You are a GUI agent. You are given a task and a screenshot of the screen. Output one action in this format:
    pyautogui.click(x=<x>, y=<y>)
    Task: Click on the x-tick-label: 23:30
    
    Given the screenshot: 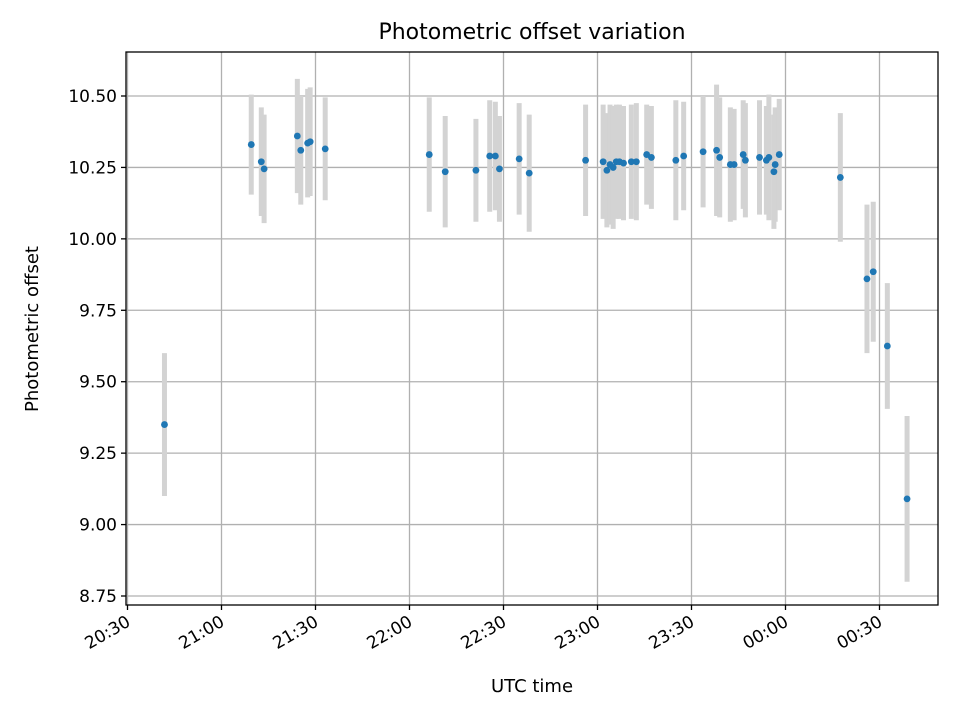 What is the action you would take?
    pyautogui.click(x=672, y=633)
    